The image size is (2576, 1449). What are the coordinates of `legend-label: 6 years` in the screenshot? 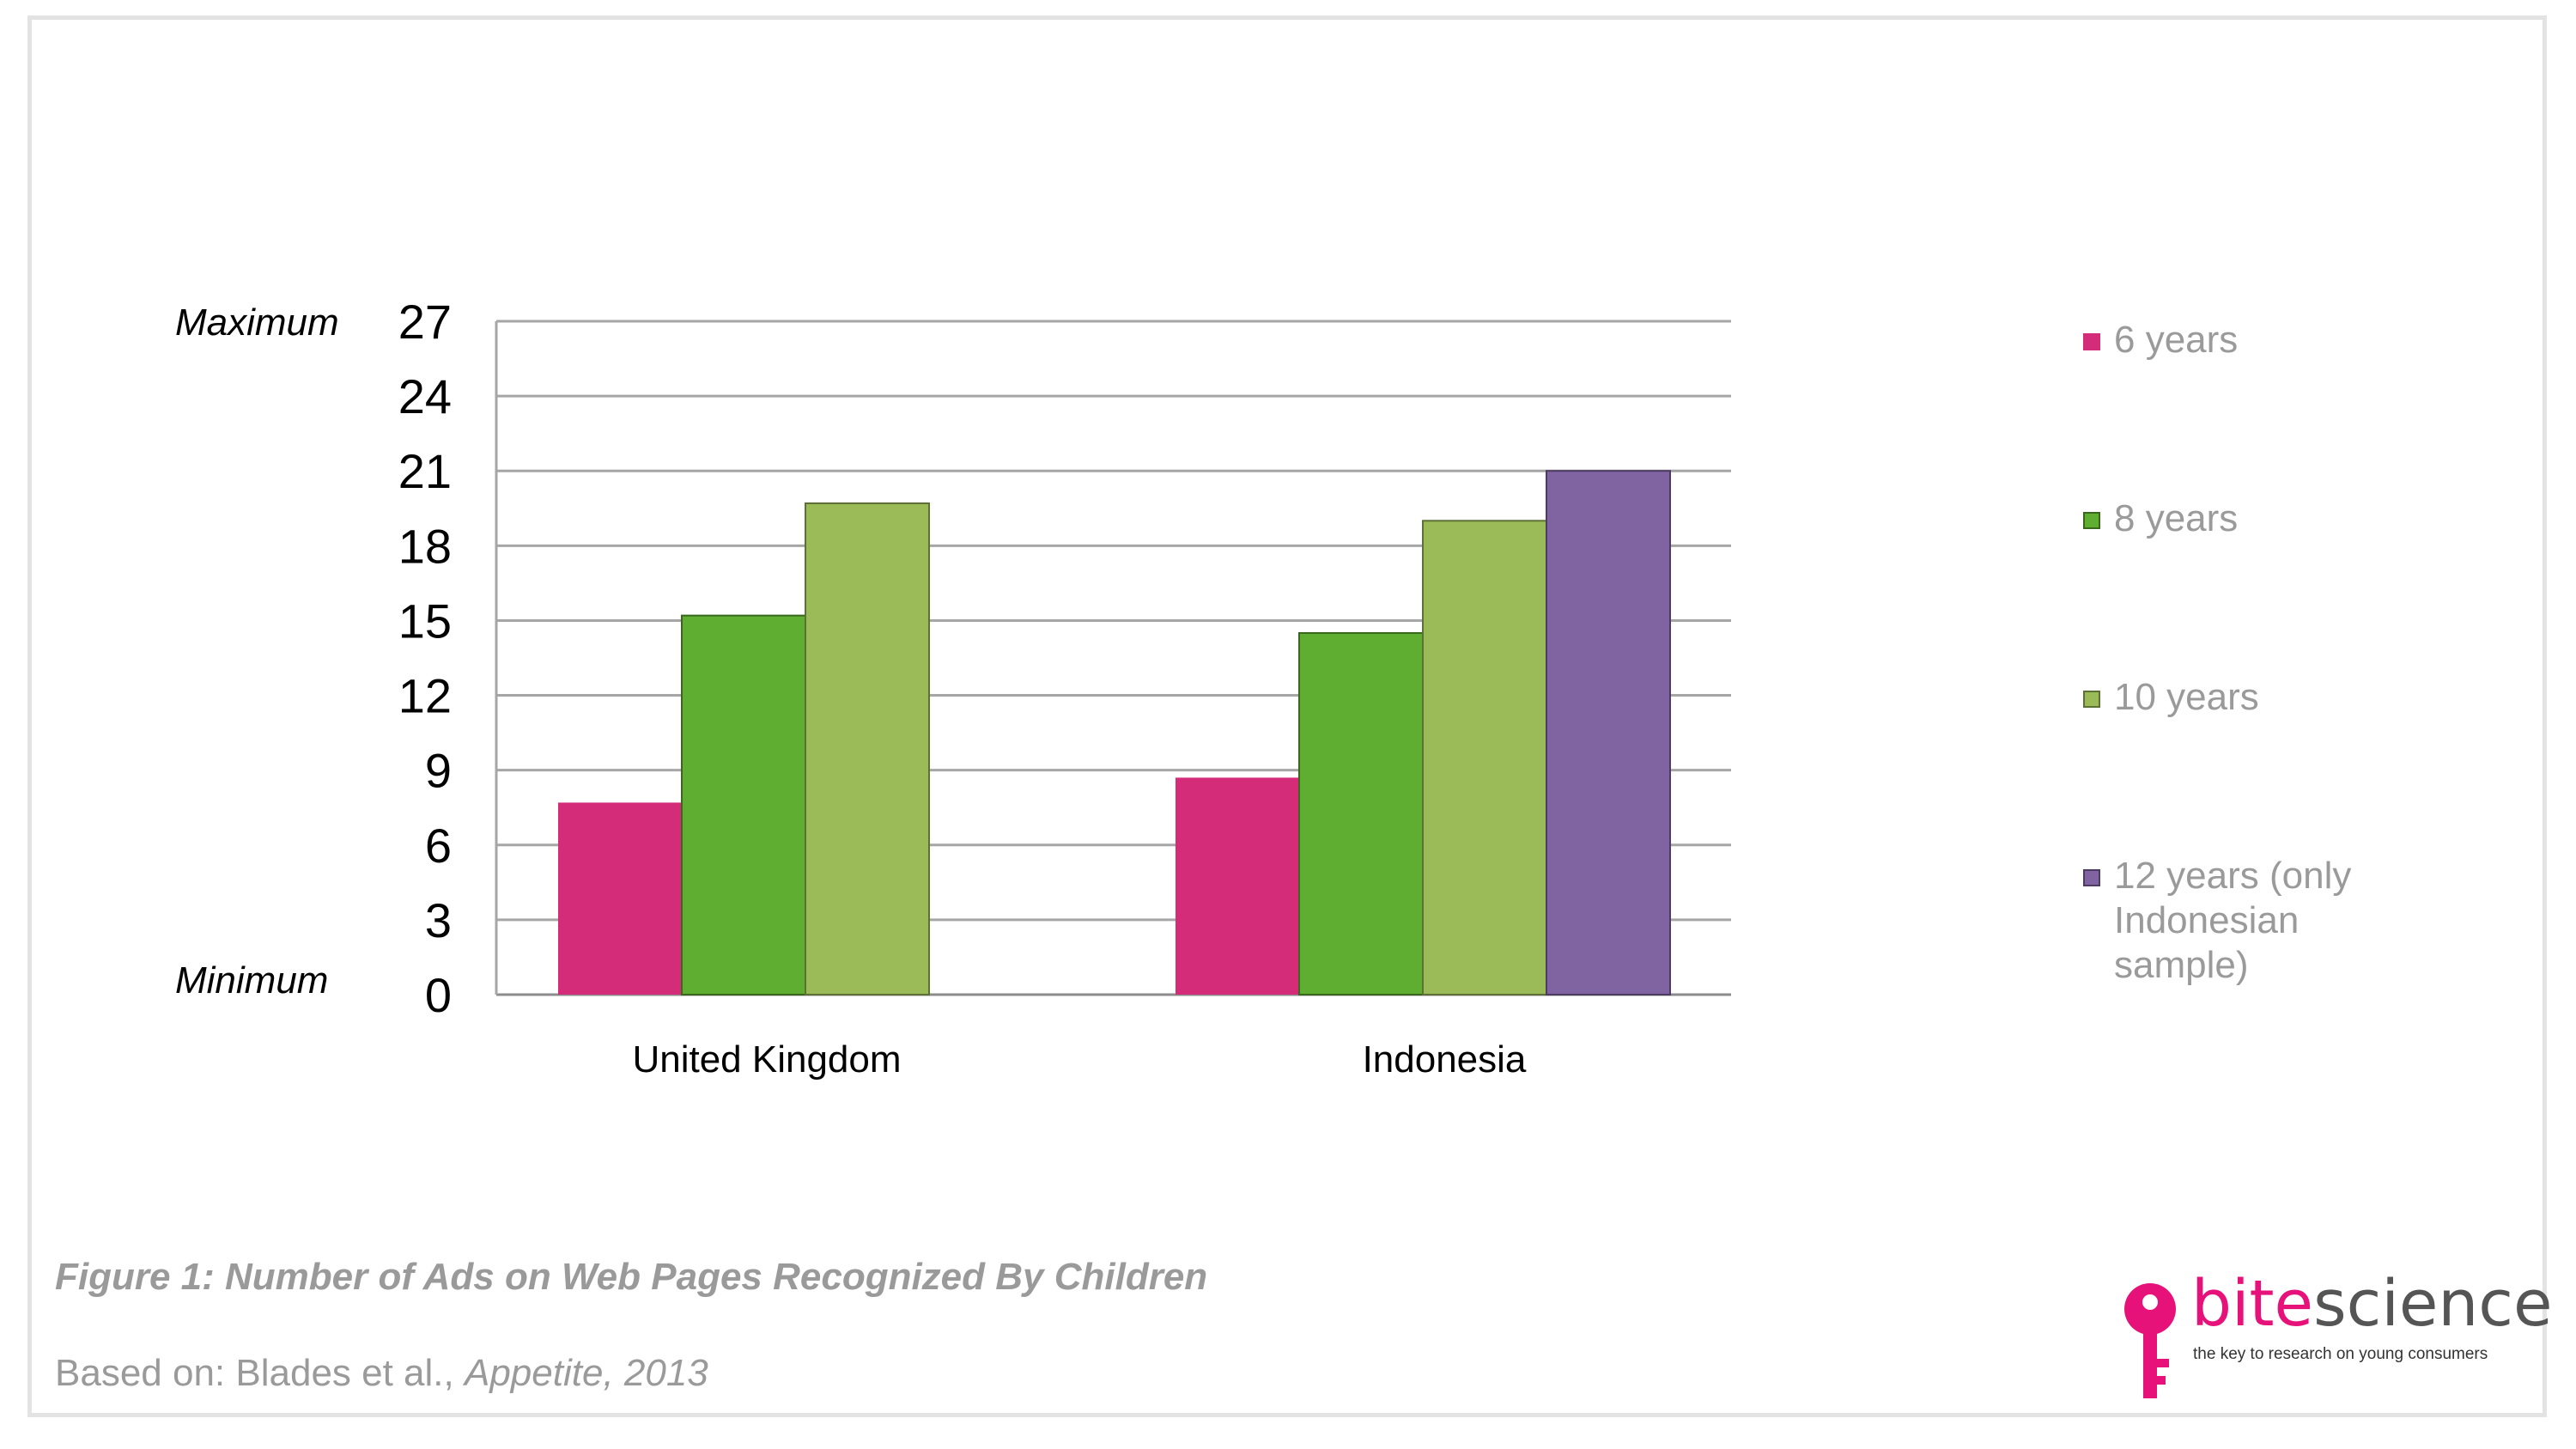 It's located at (2268, 340).